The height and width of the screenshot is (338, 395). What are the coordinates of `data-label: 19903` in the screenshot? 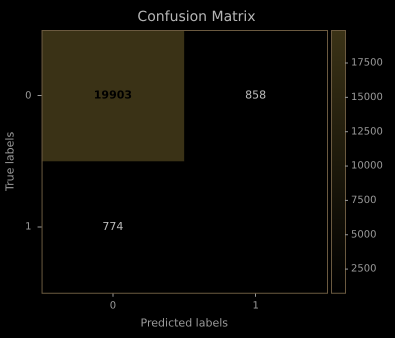 It's located at (113, 95).